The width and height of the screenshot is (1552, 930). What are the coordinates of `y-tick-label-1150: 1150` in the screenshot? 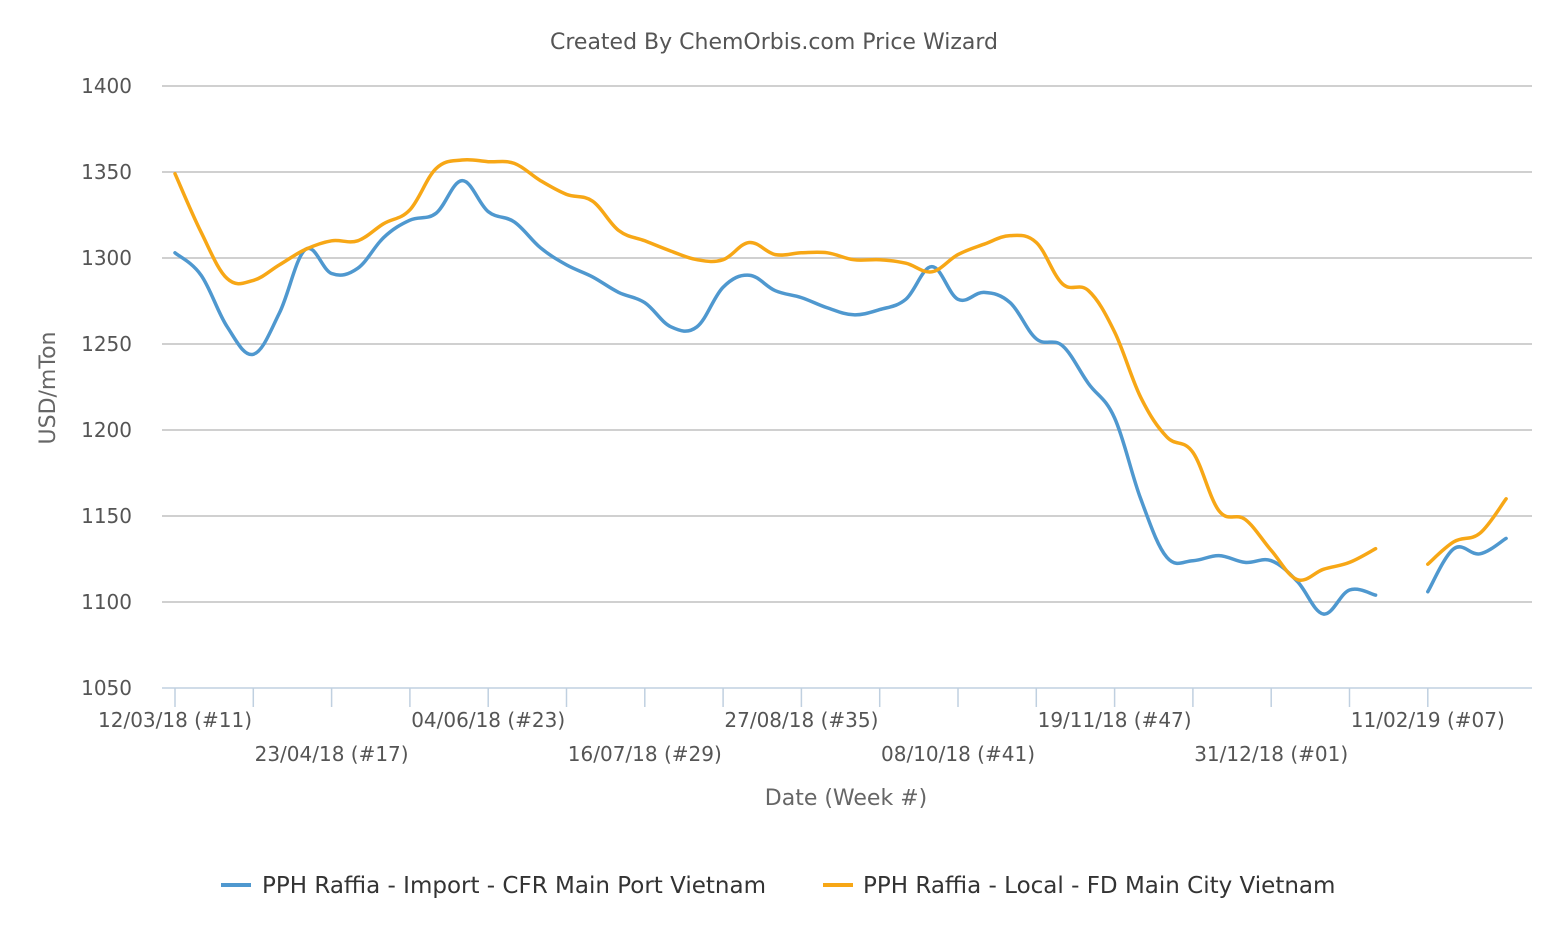 It's located at (106, 516).